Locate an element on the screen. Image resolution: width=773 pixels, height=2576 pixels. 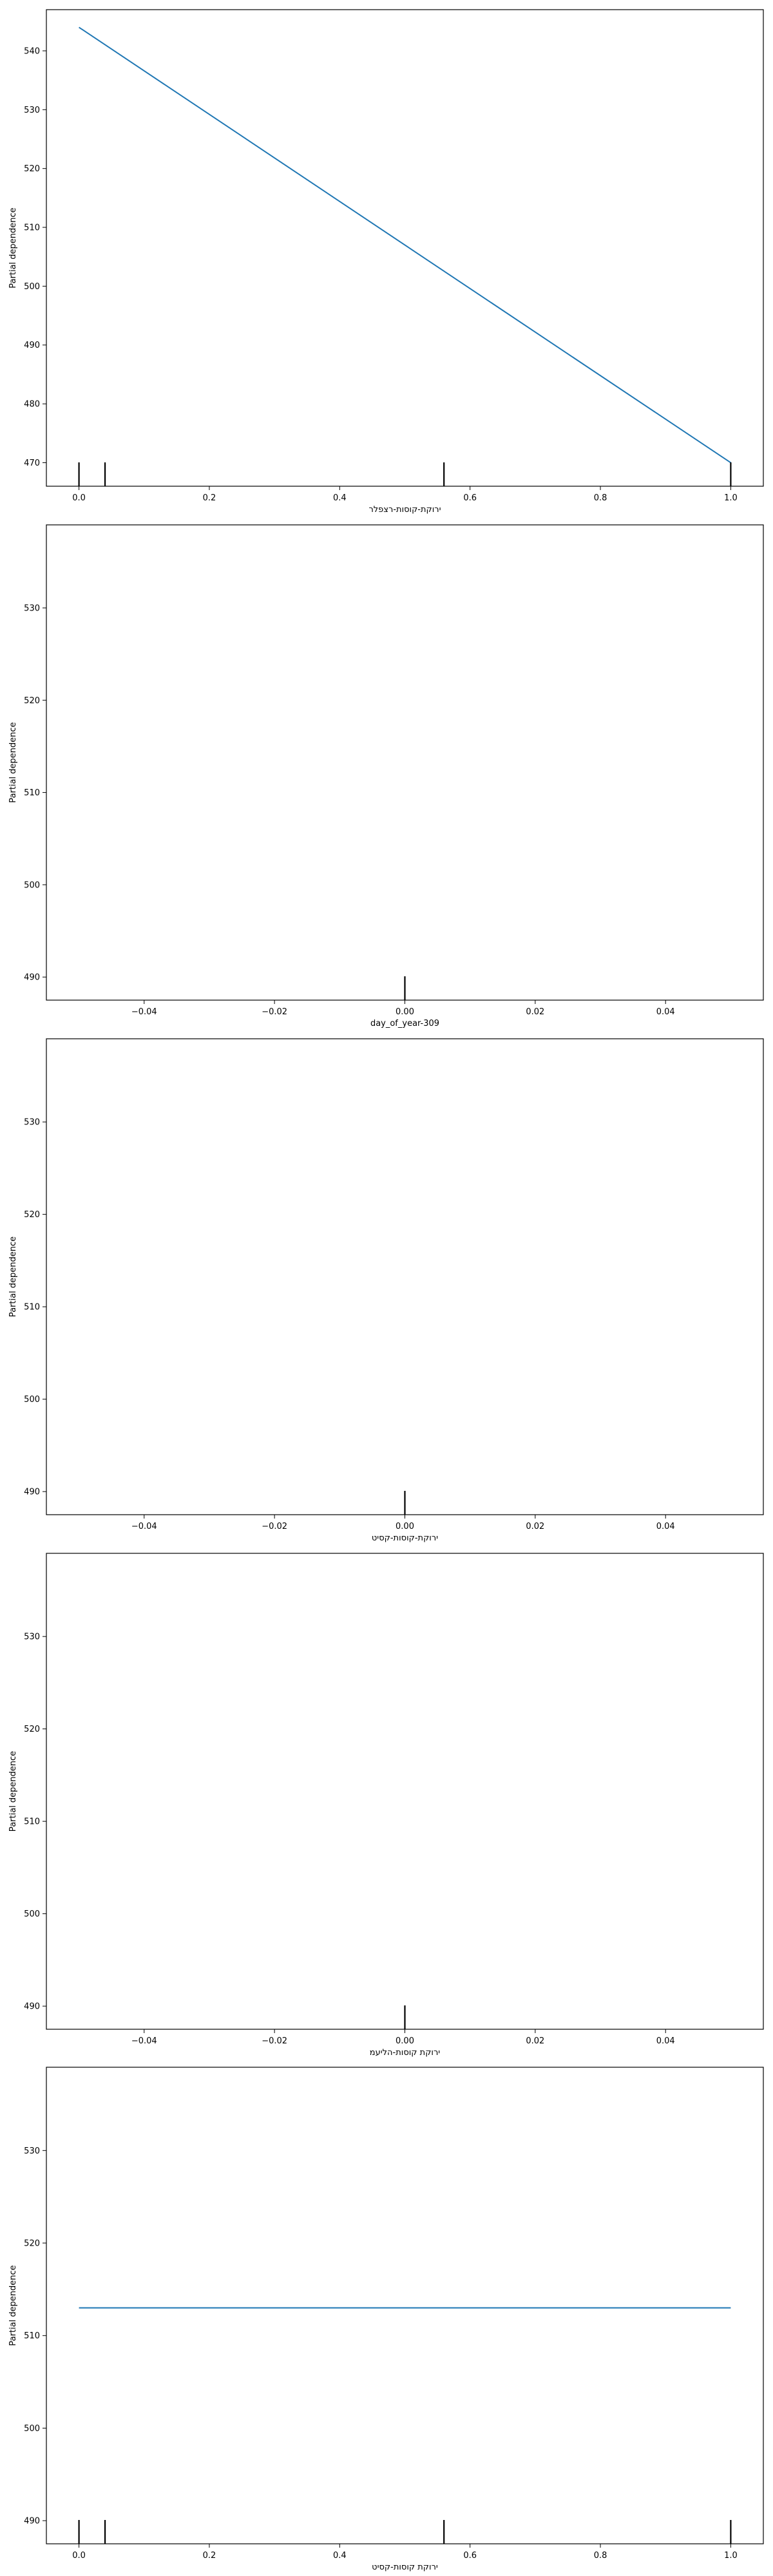
y-tick-label: 480 is located at coordinates (32, 405).